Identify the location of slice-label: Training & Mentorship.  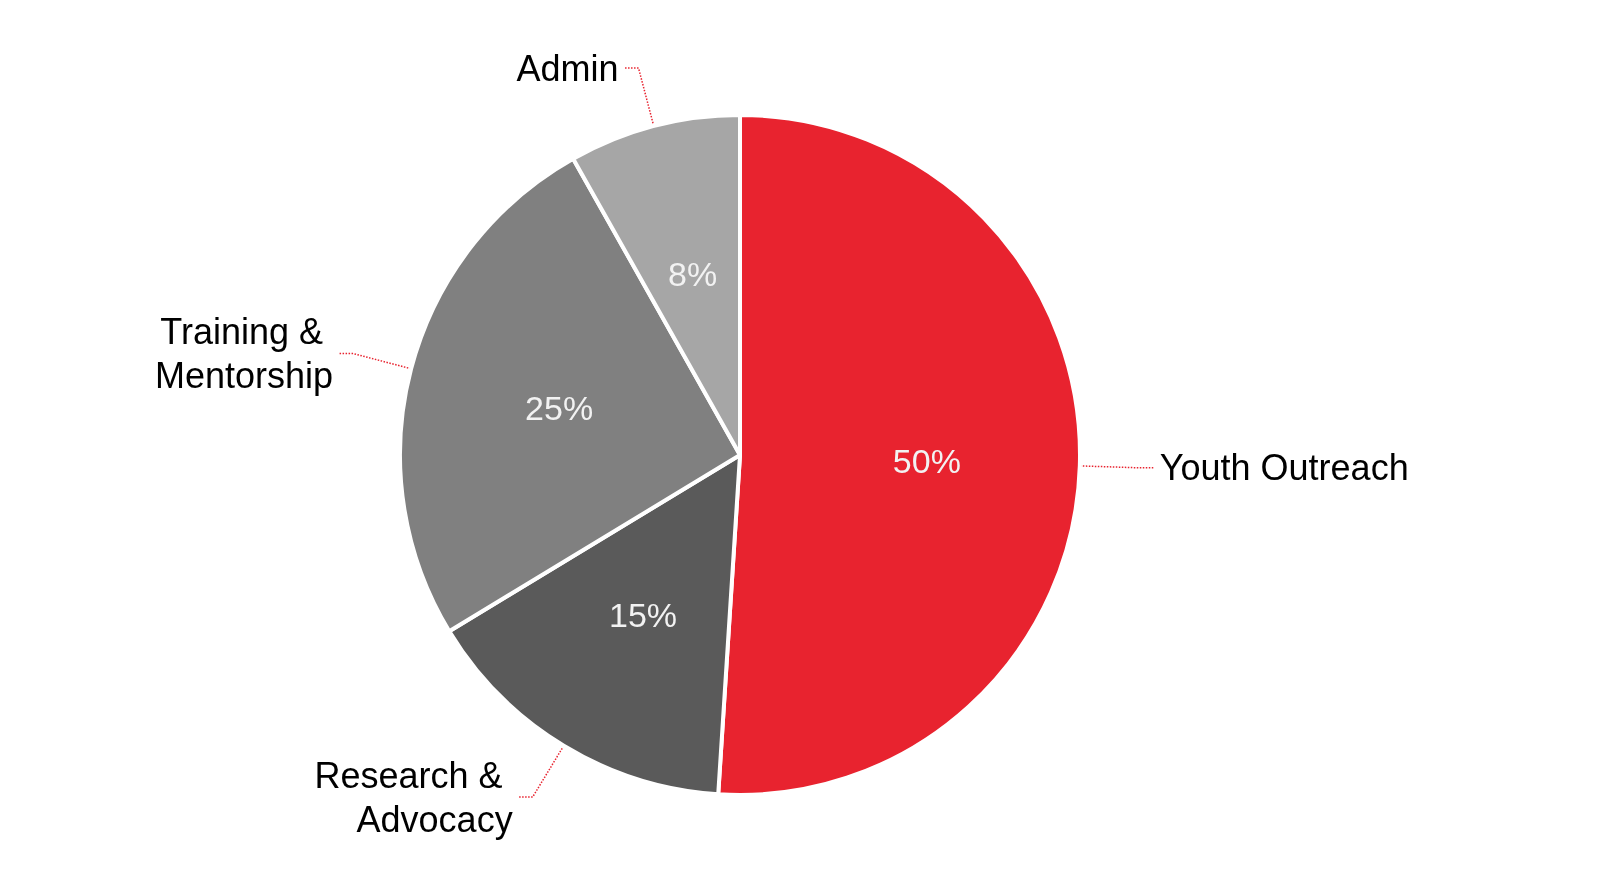
(244, 354).